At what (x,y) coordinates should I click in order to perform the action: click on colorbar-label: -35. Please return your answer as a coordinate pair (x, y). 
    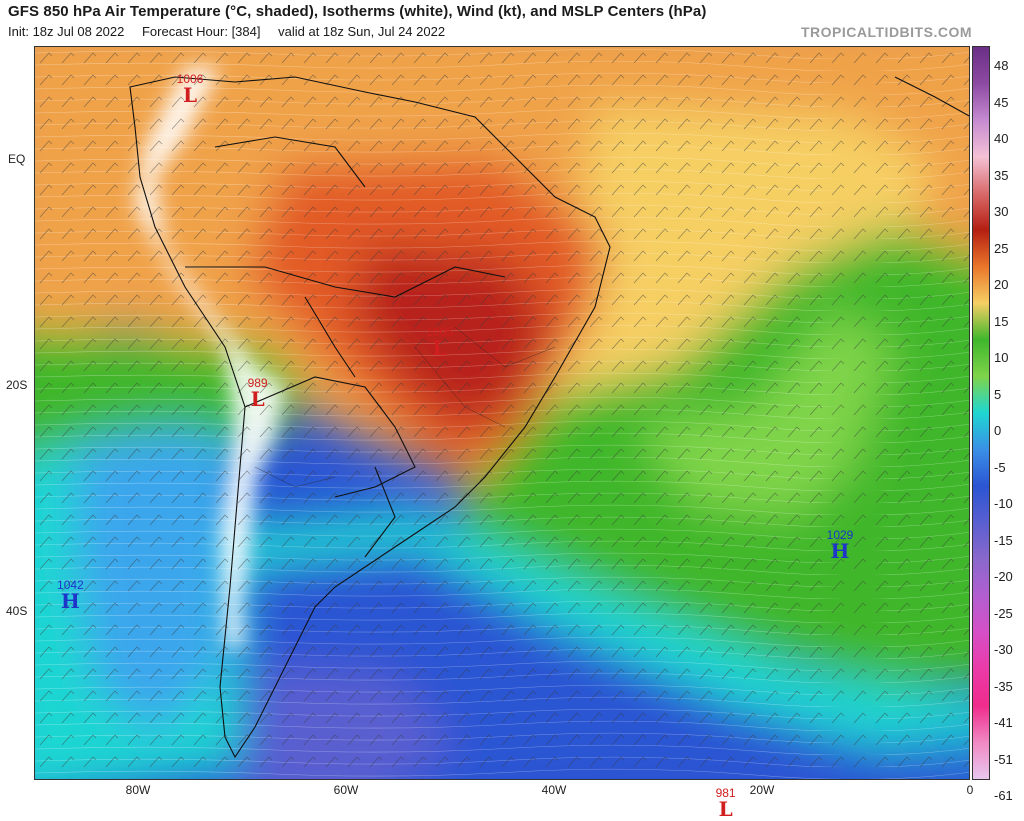
    Looking at the image, I should click on (1003, 686).